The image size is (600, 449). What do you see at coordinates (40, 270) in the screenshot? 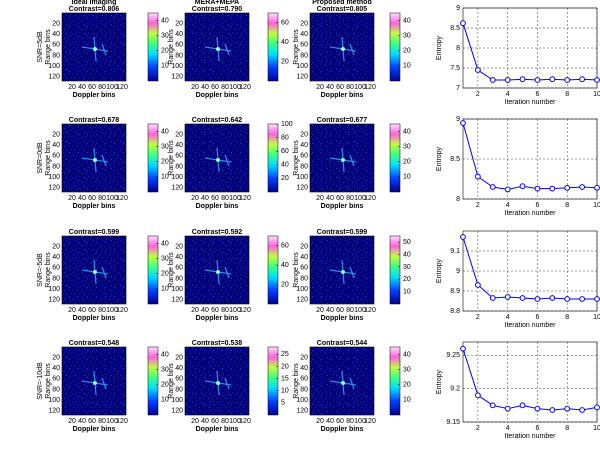
I see `row-label: SNR=-5dB` at bounding box center [40, 270].